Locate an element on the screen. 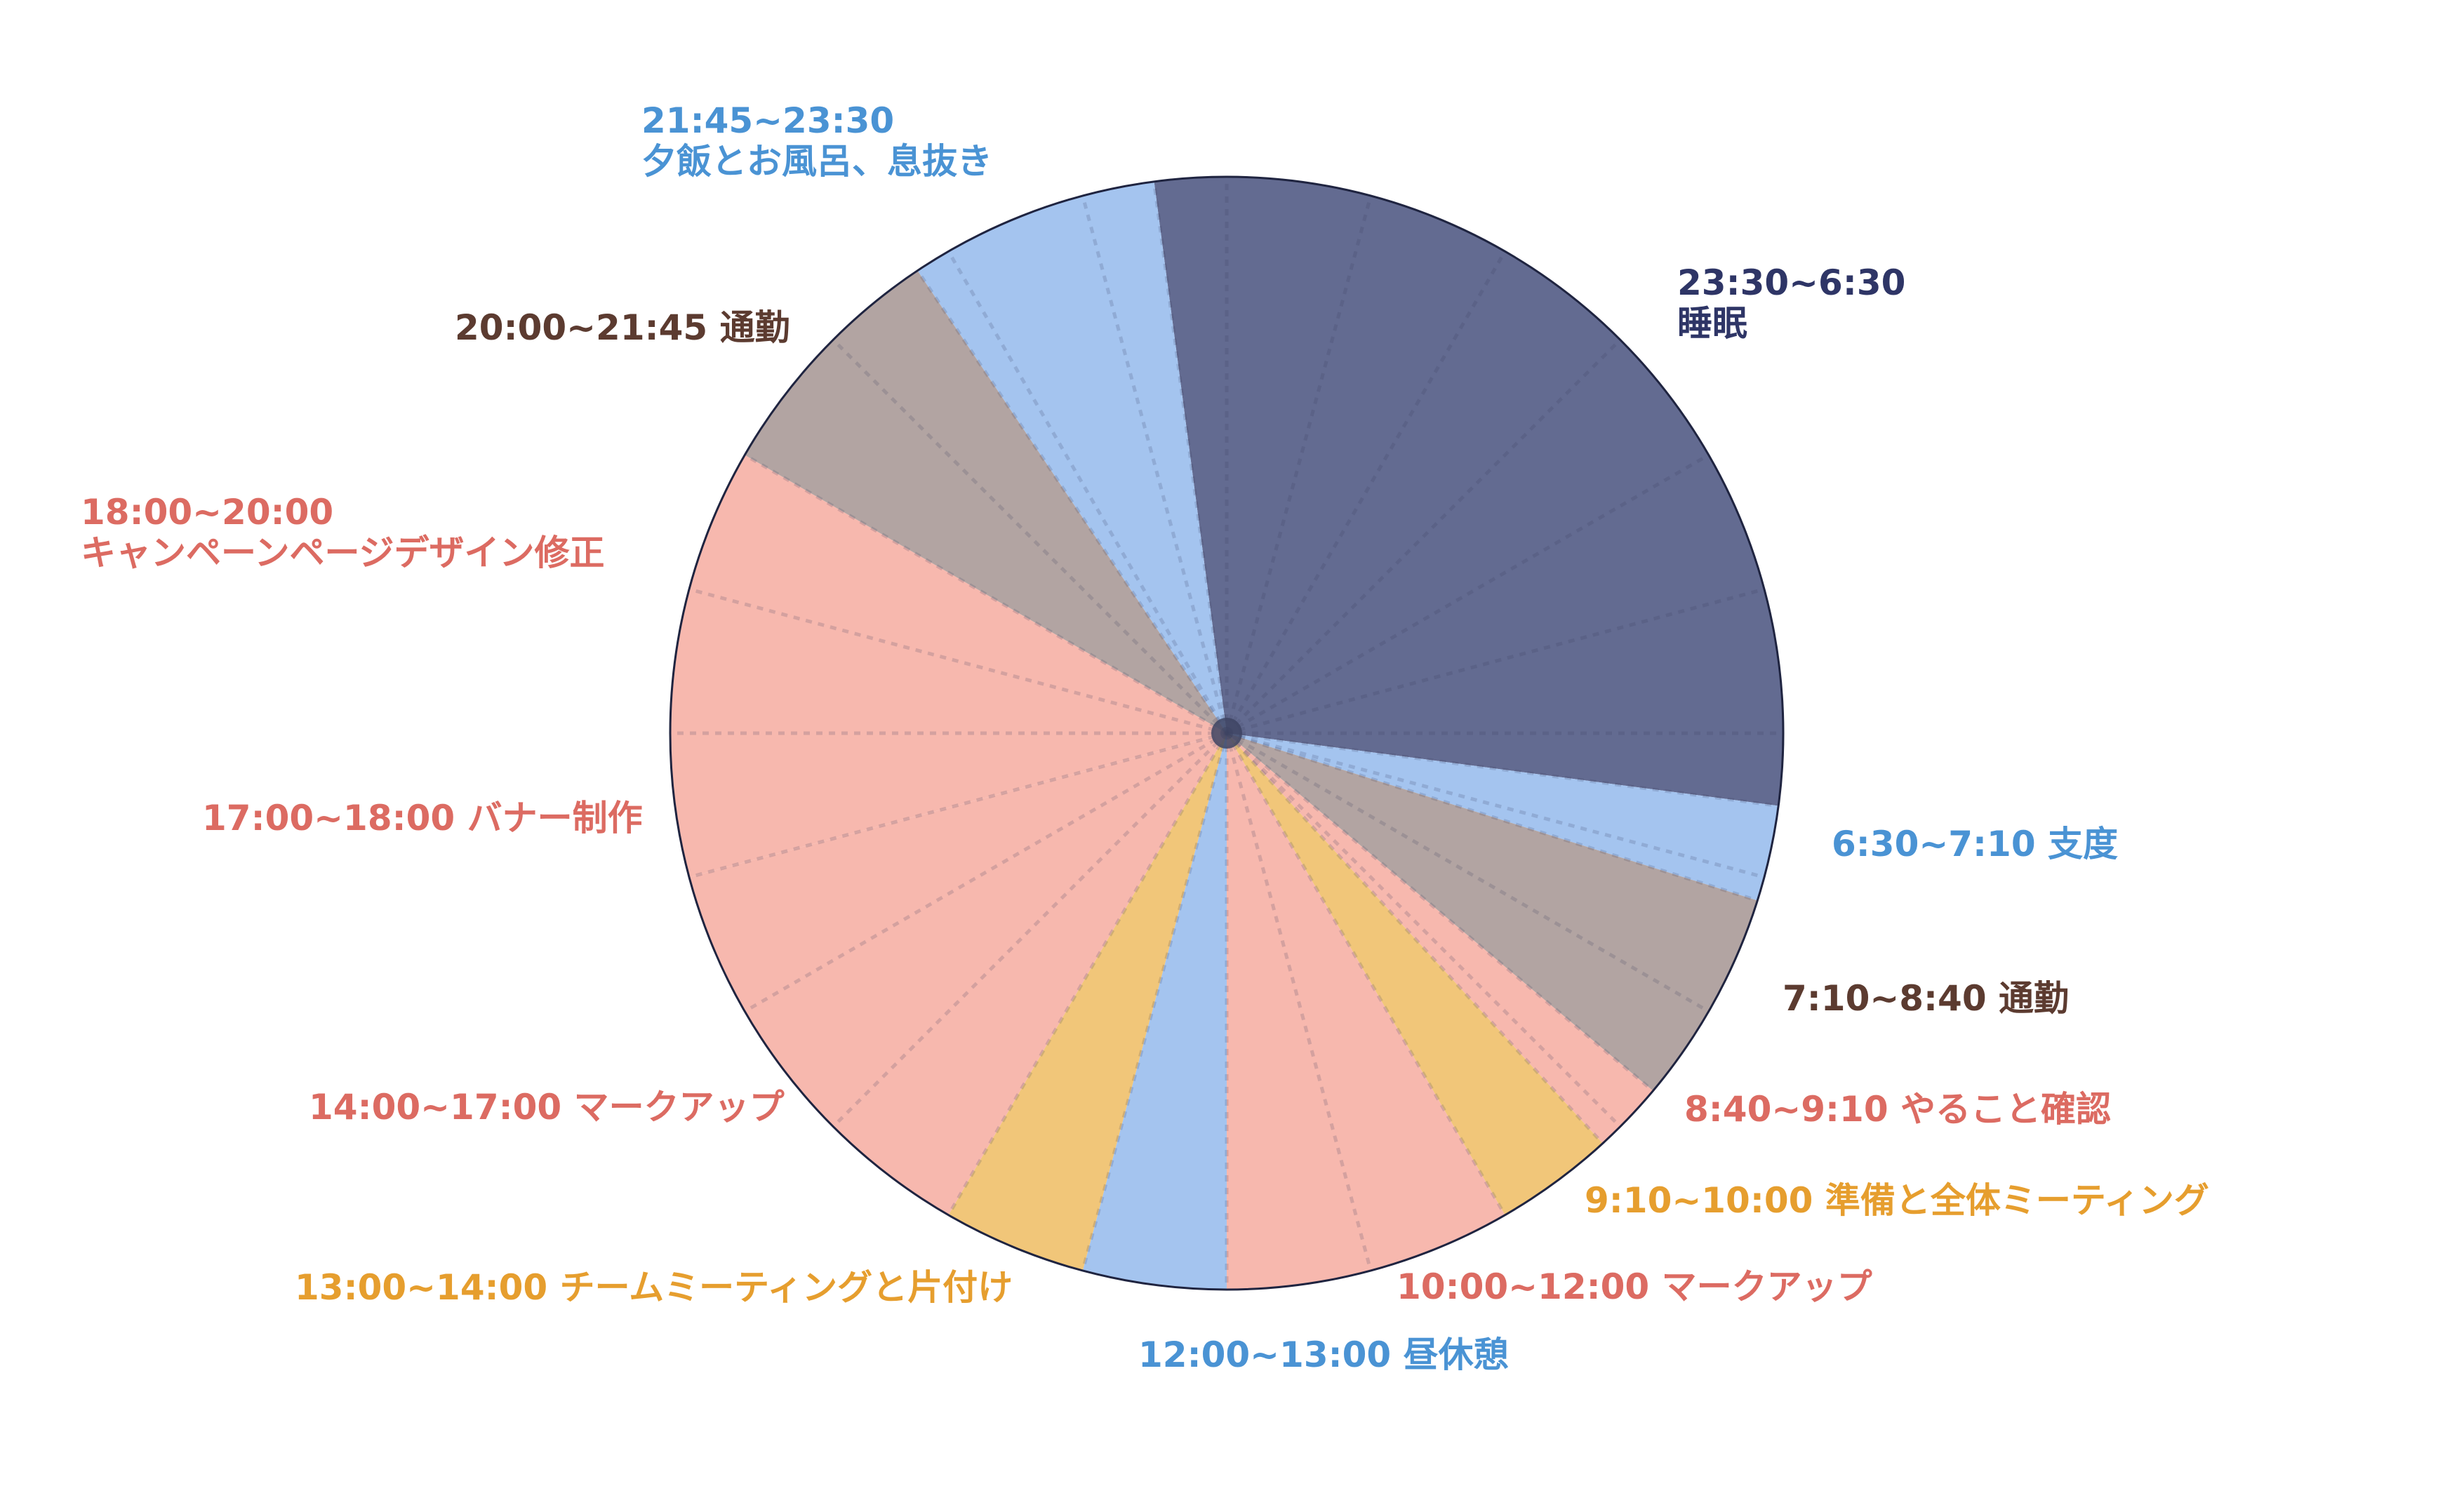 The image size is (2445, 1512). slice-label-line: 9:10~10:00 準備と全体ミーティング is located at coordinates (1897, 1200).